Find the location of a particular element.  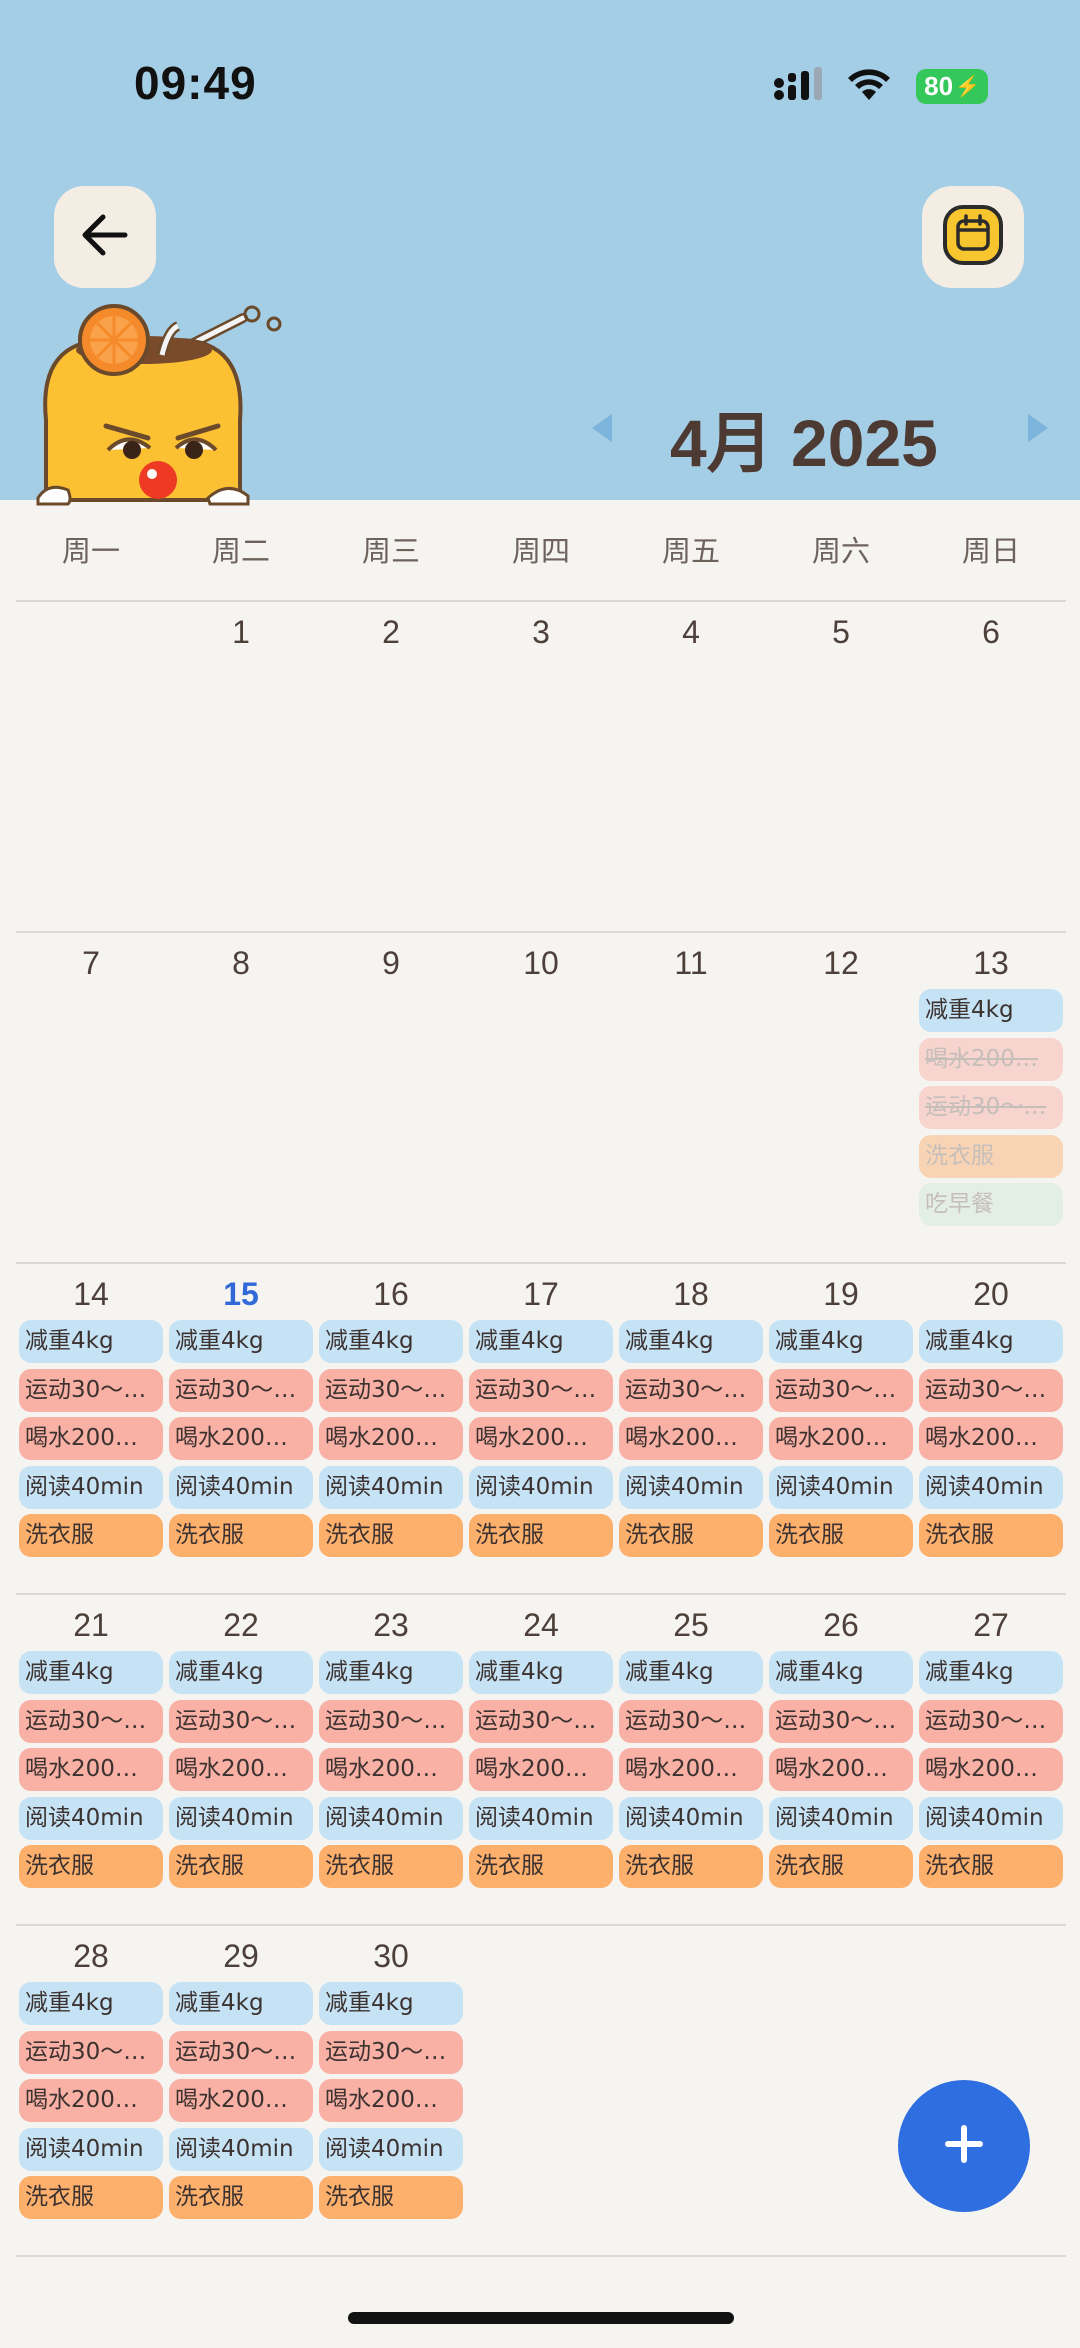

day-cell: 20 减重4kg 运动30～… 喝水200… 阅读40min 洗衣服 is located at coordinates (991, 1428).